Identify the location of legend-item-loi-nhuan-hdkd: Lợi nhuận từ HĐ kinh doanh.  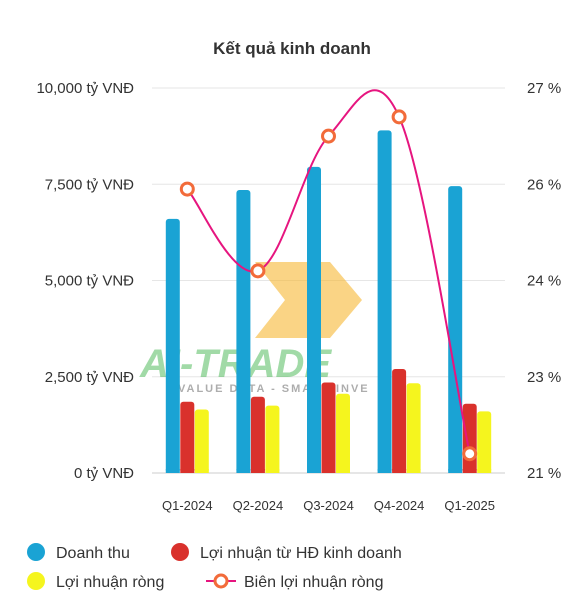
(286, 552).